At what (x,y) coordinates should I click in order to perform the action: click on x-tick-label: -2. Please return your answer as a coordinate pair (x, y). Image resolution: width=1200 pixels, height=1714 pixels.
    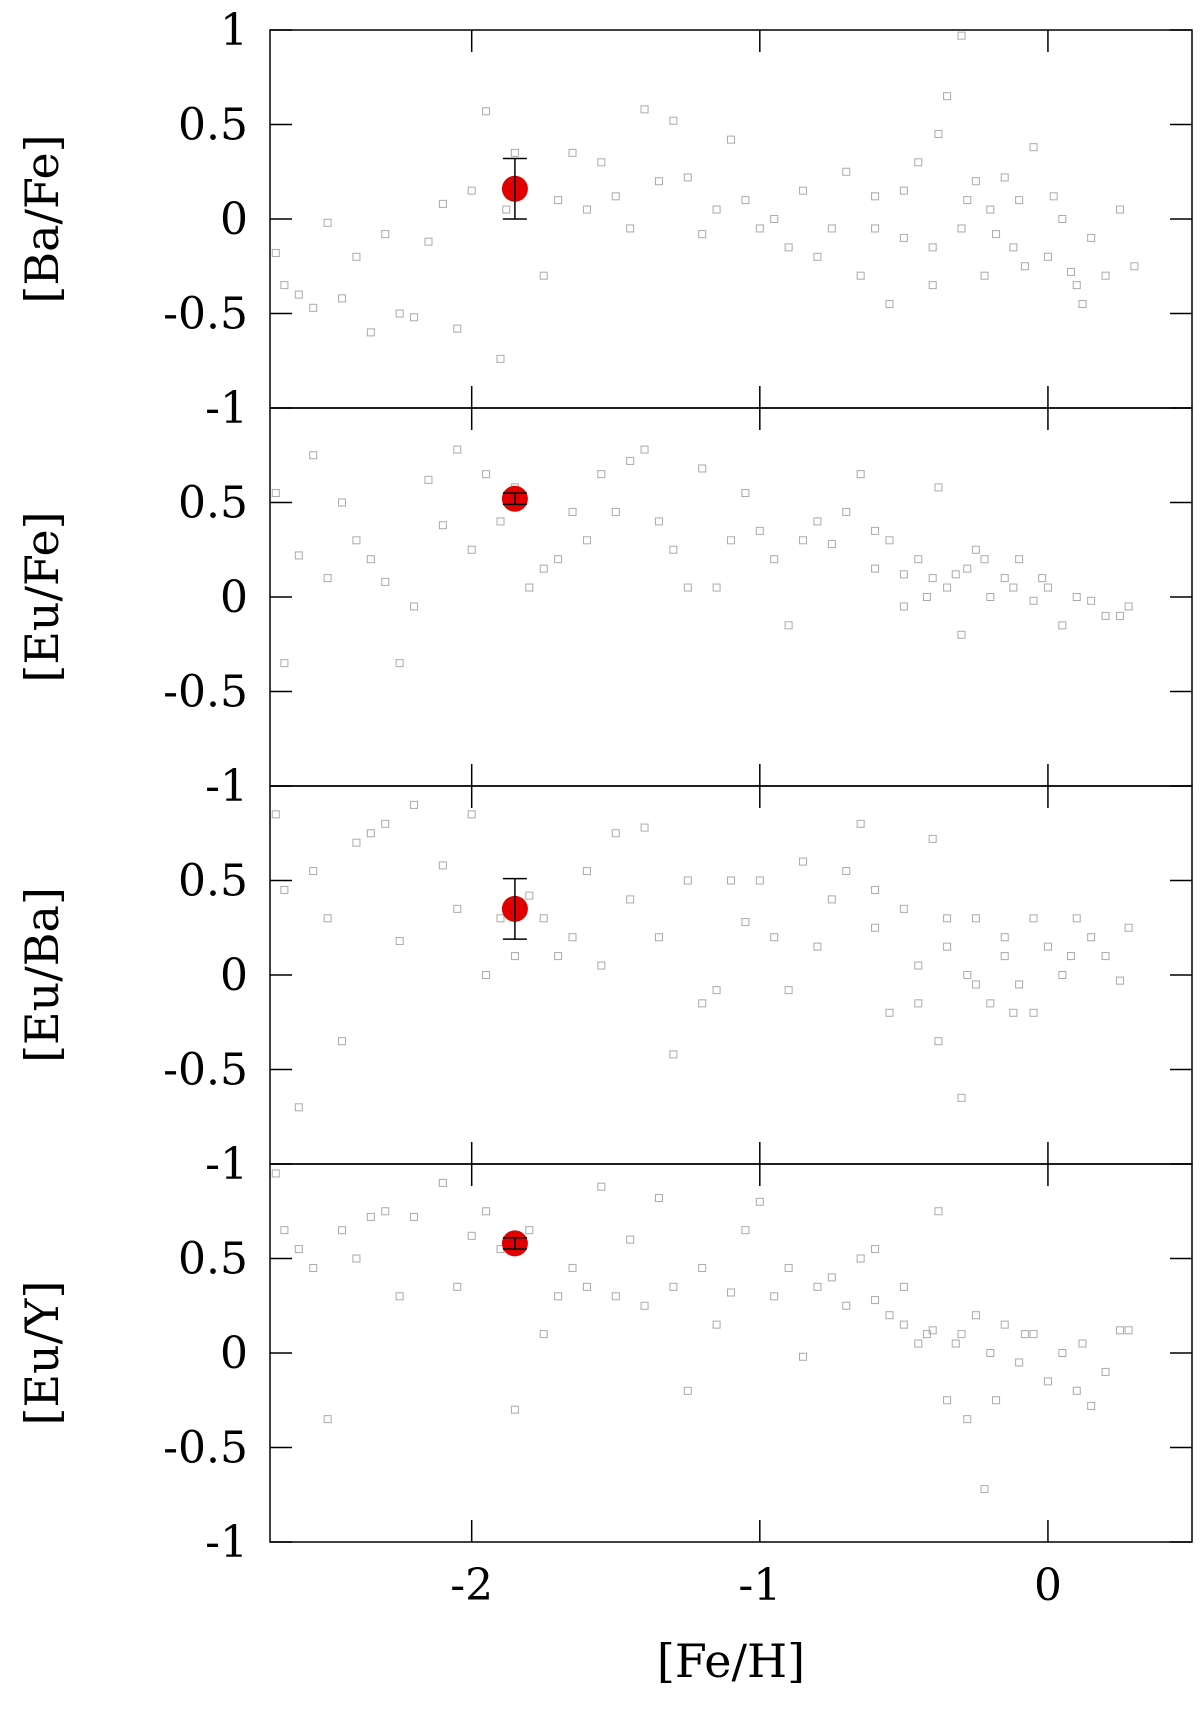
    Looking at the image, I should click on (471, 1585).